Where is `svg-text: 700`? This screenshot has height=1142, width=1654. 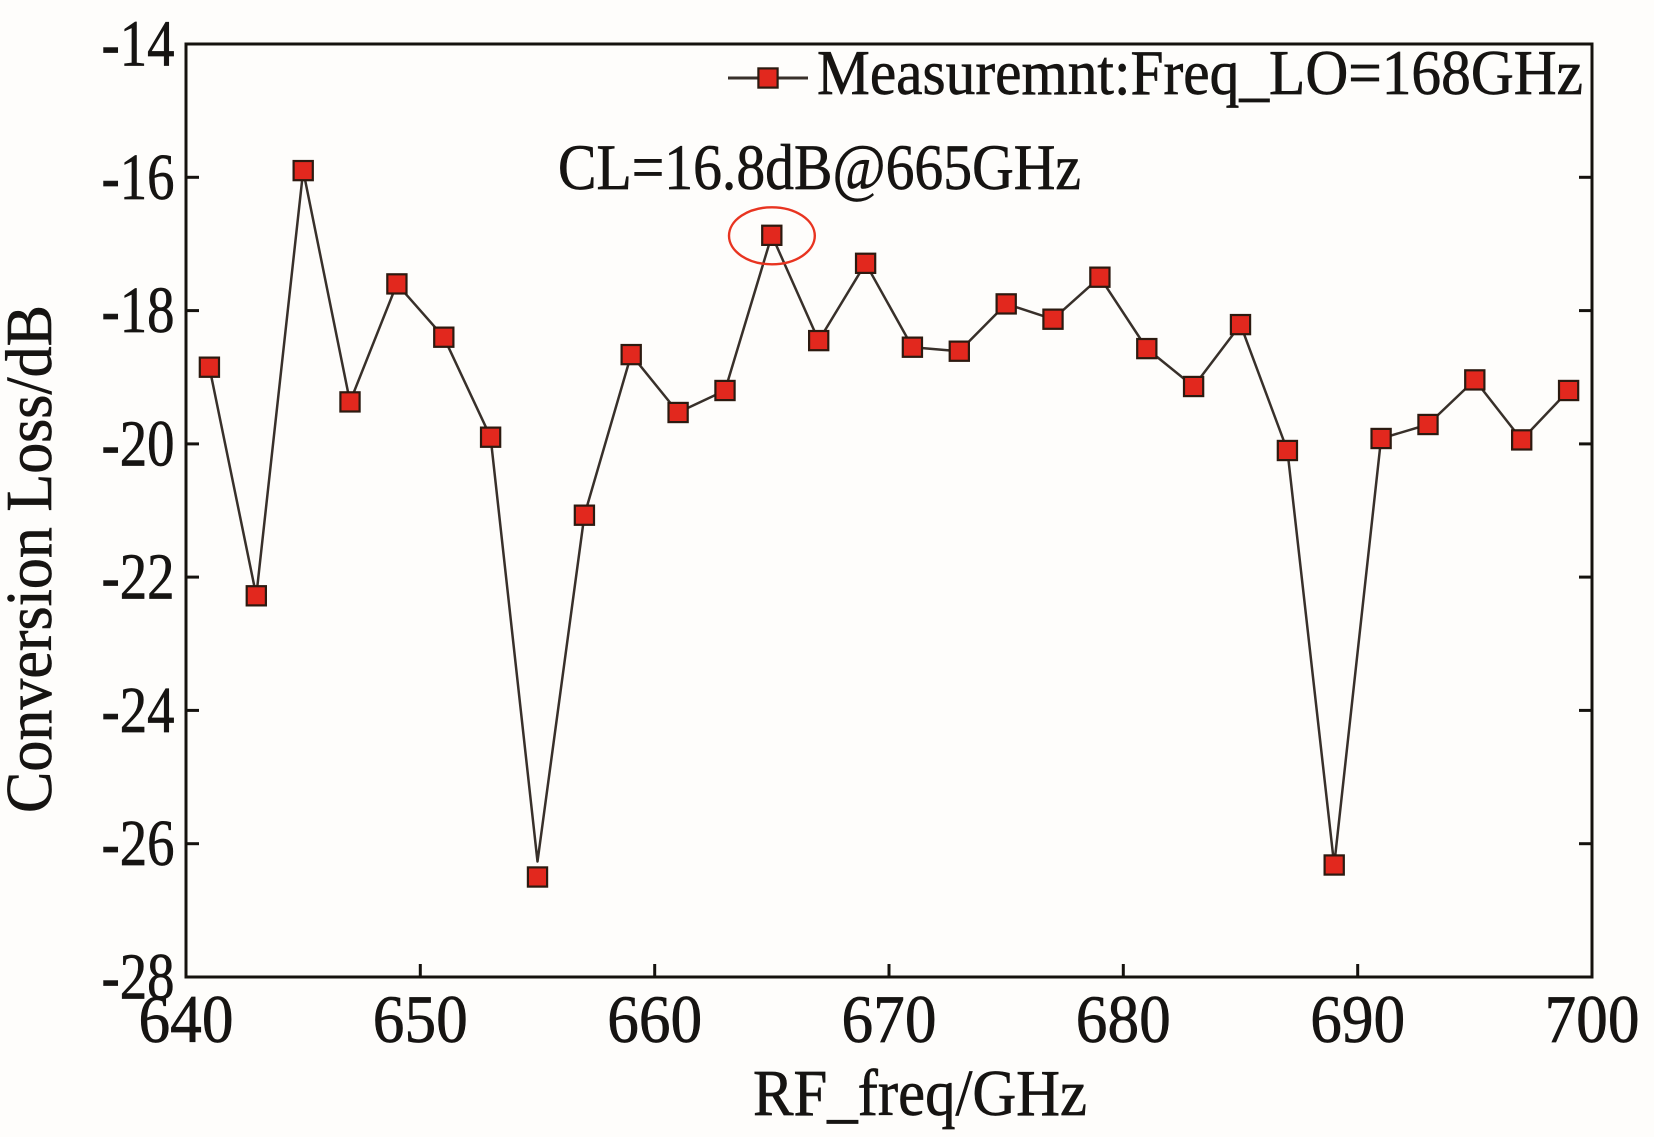 svg-text: 700 is located at coordinates (1592, 1019).